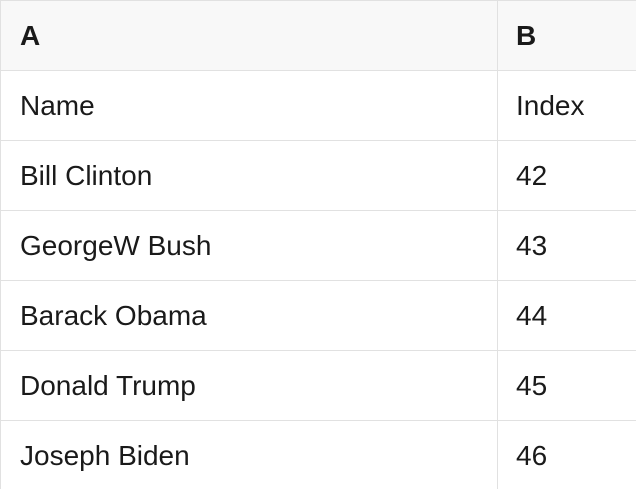 This screenshot has height=489, width=636. I want to click on table-row: Joseph Biden 46, so click(318, 454).